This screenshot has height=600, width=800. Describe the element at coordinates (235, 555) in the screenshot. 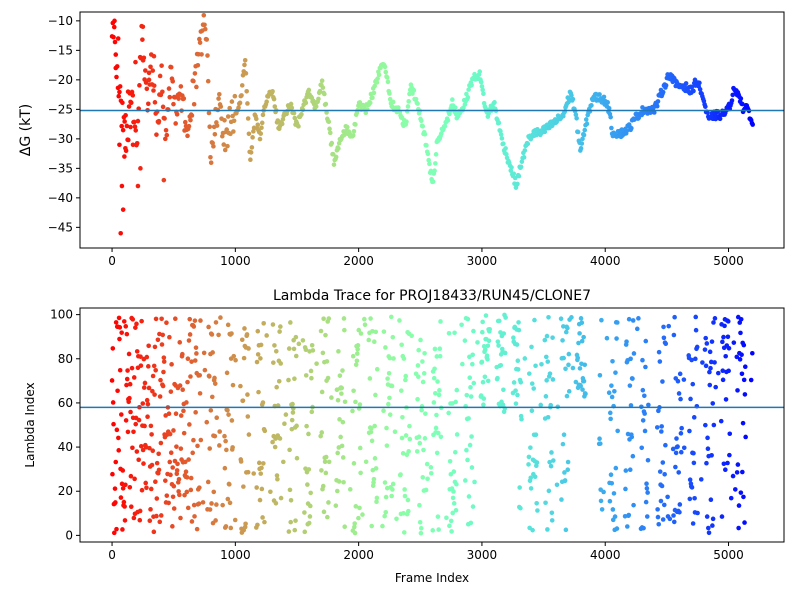

I see `x-tick-label: 1000` at that location.